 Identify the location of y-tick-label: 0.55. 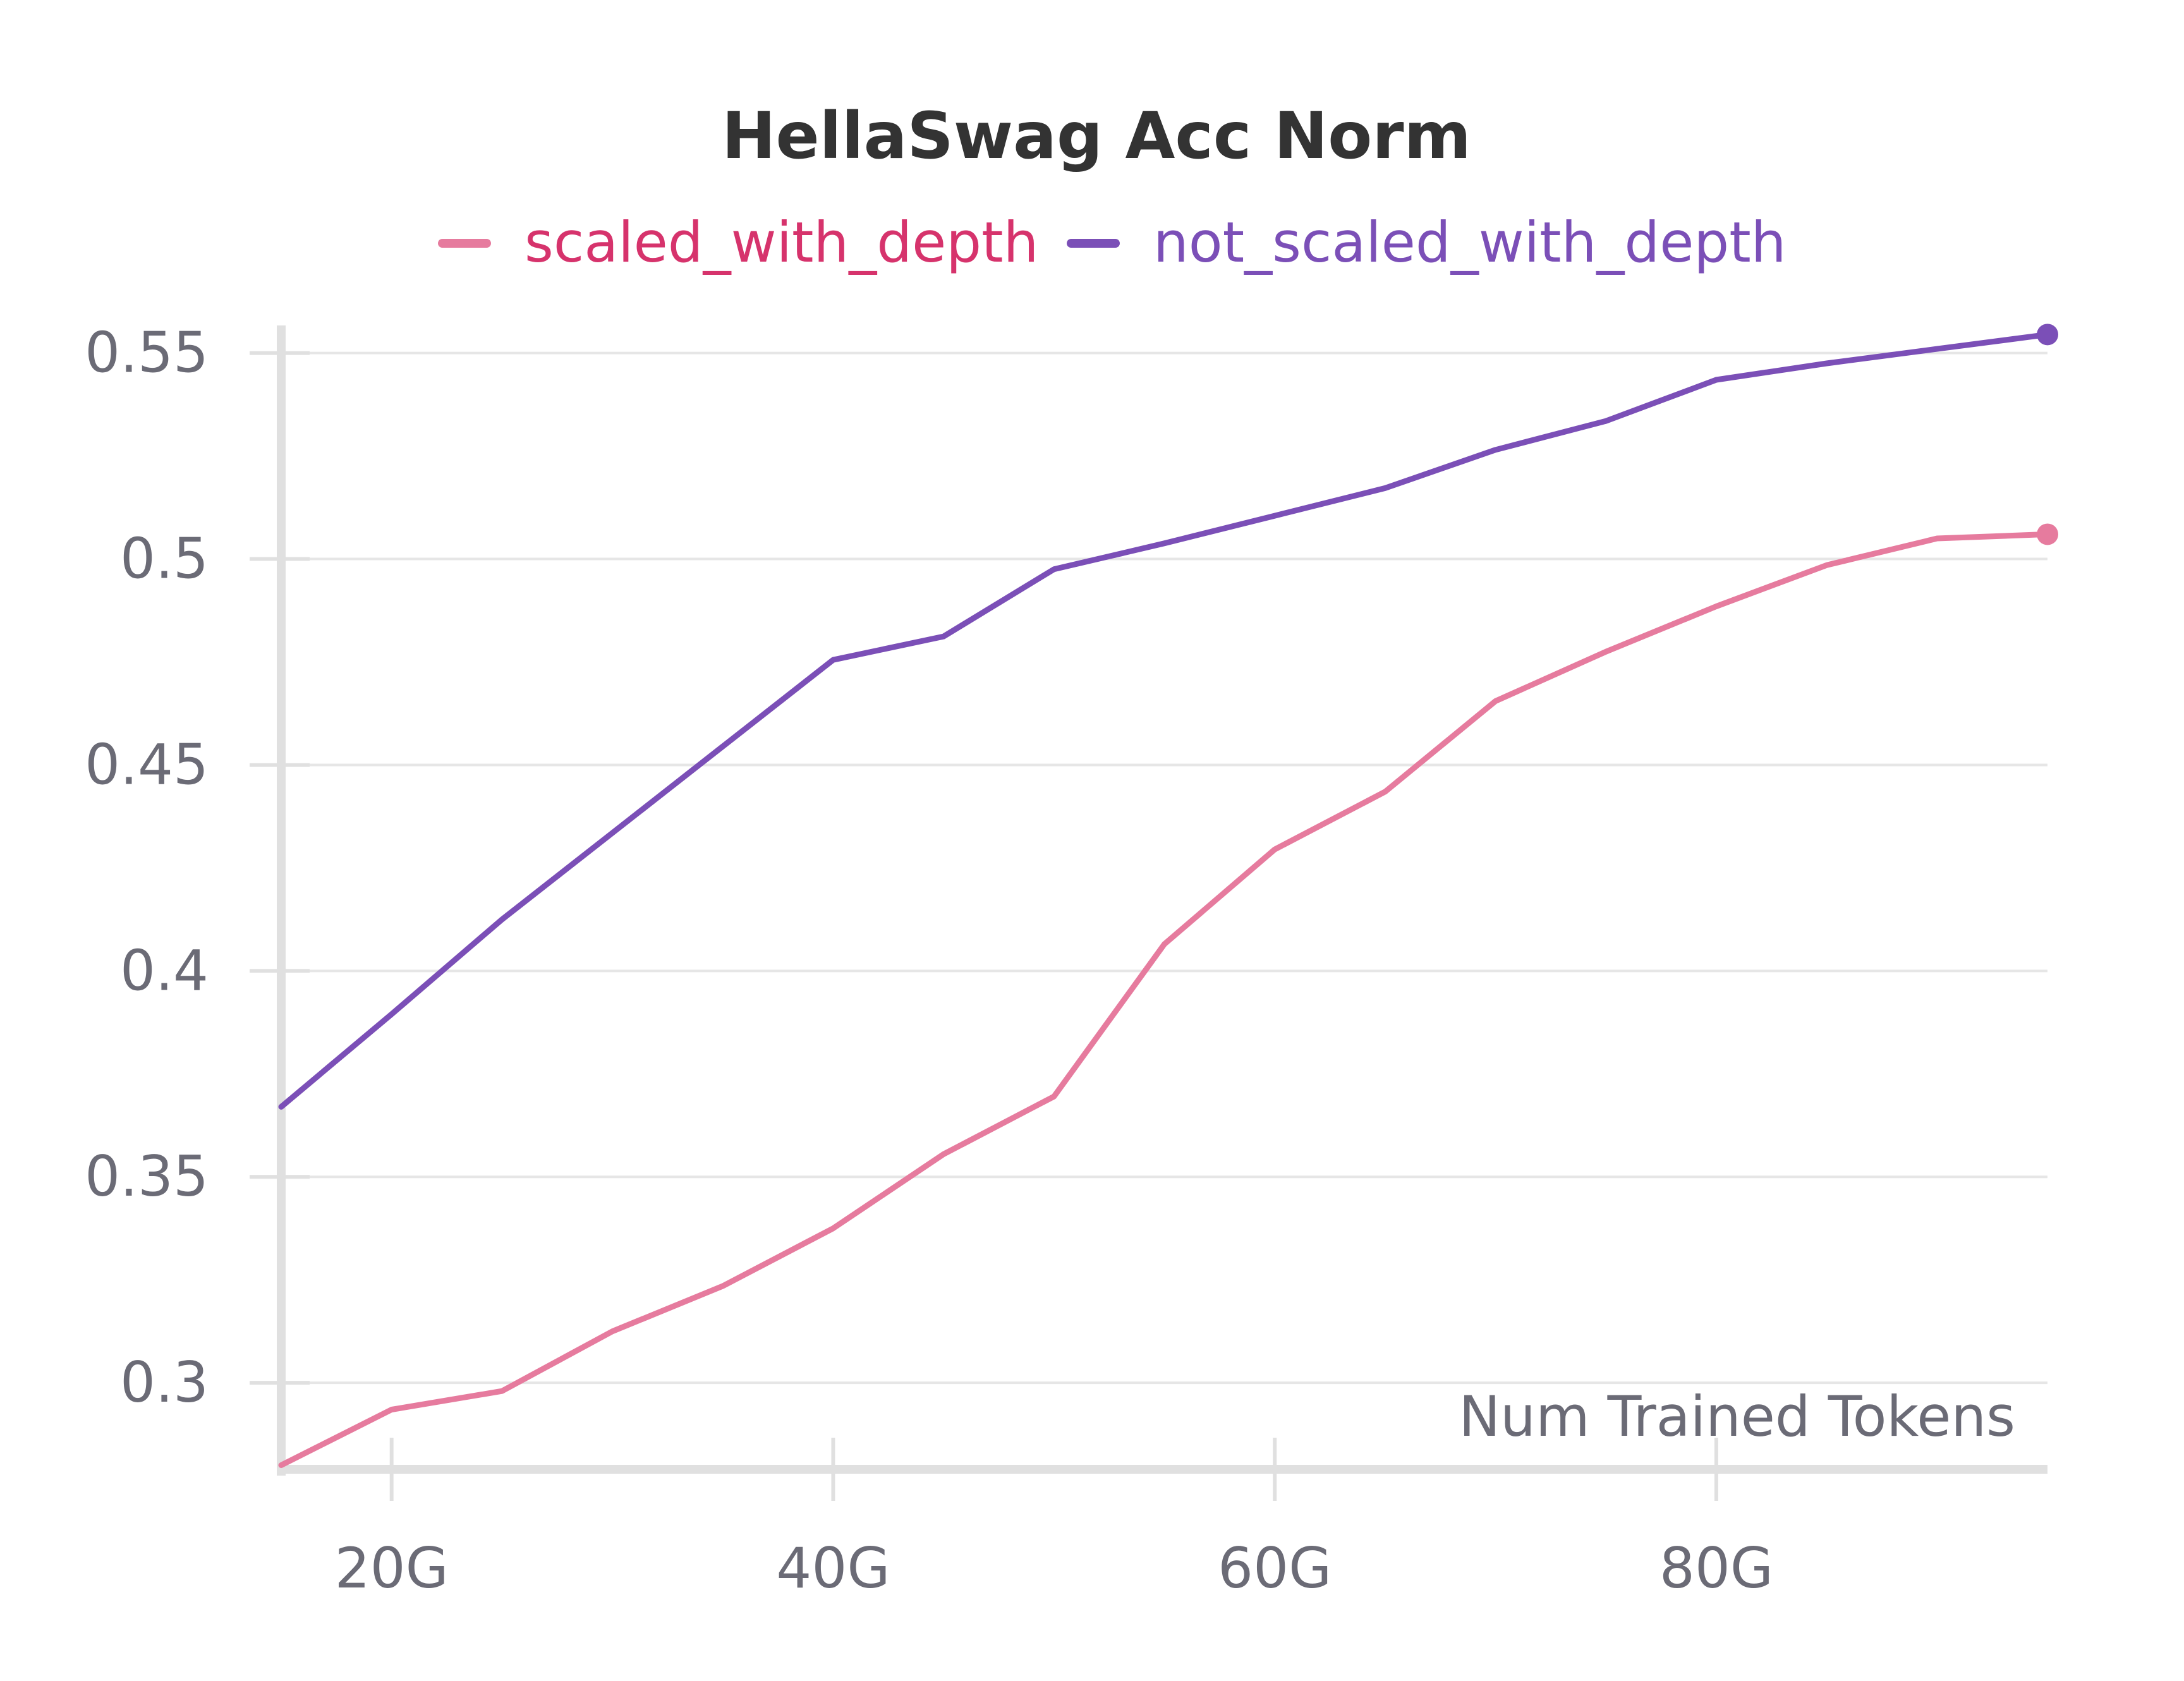
(147, 353).